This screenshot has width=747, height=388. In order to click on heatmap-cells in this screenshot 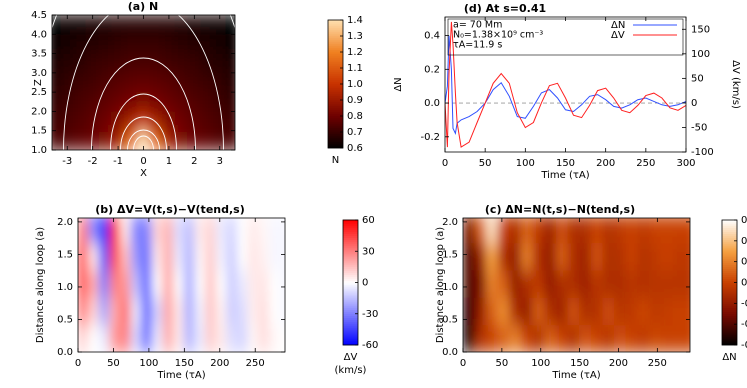, I will do `click(576, 285)`.